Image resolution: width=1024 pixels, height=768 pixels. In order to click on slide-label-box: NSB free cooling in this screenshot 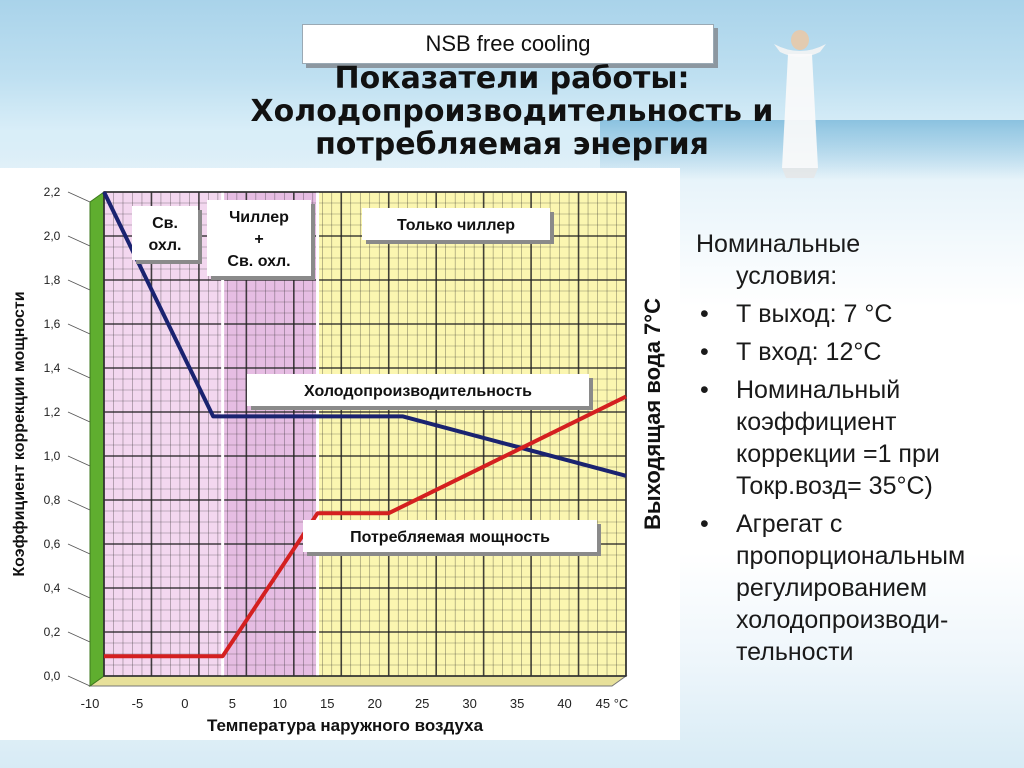, I will do `click(508, 44)`.